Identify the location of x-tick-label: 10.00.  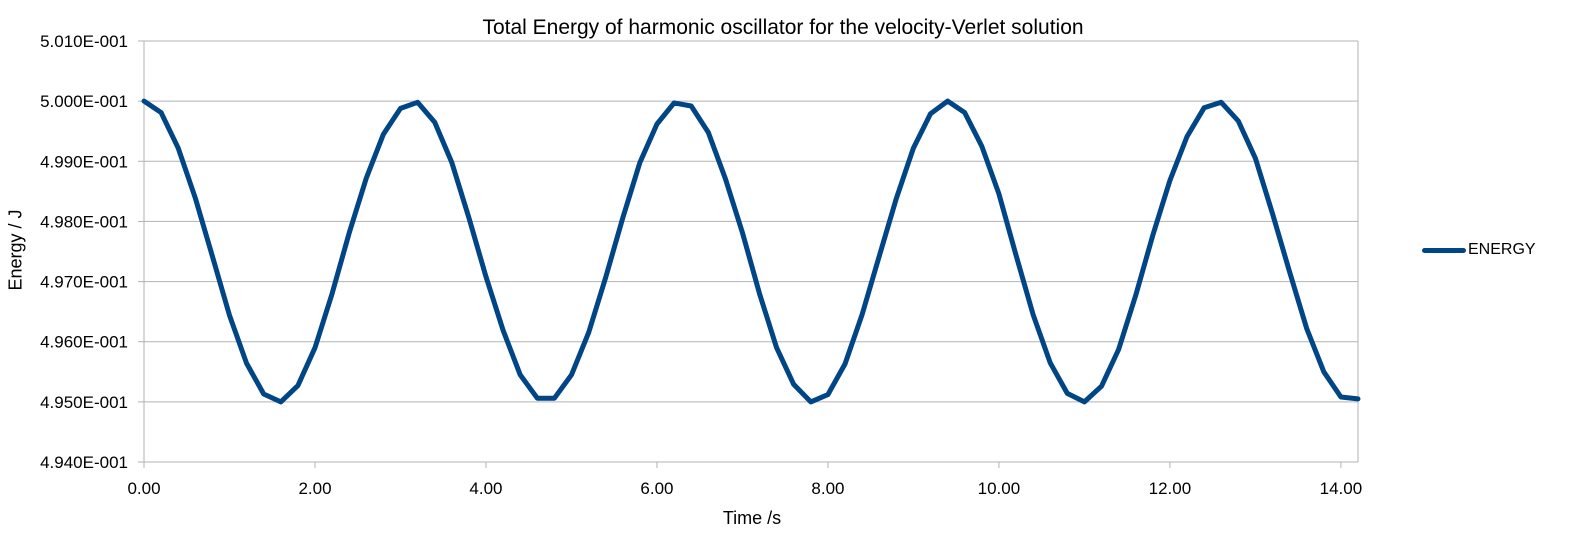
(999, 488).